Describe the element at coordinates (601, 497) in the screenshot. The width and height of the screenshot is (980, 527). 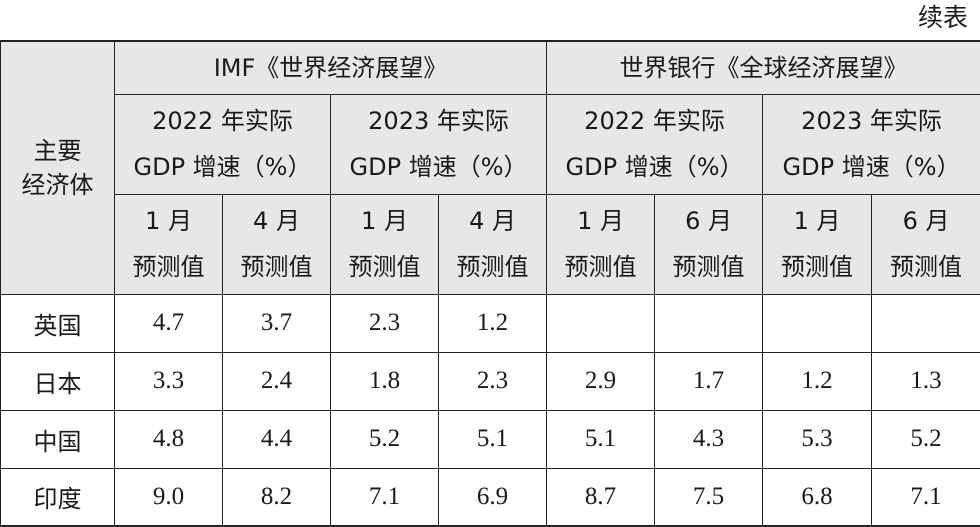
I see `table-cell: 8.7` at that location.